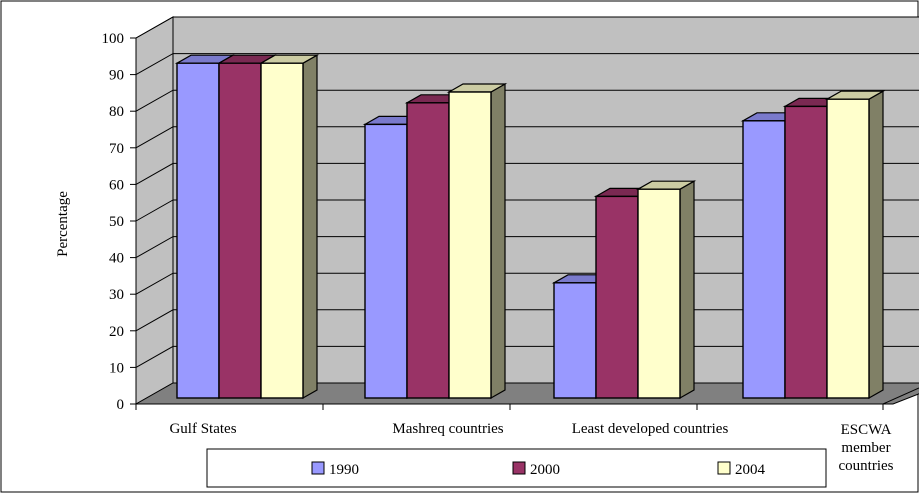 Image resolution: width=919 pixels, height=498 pixels. I want to click on y-tick-label: 40, so click(116, 259).